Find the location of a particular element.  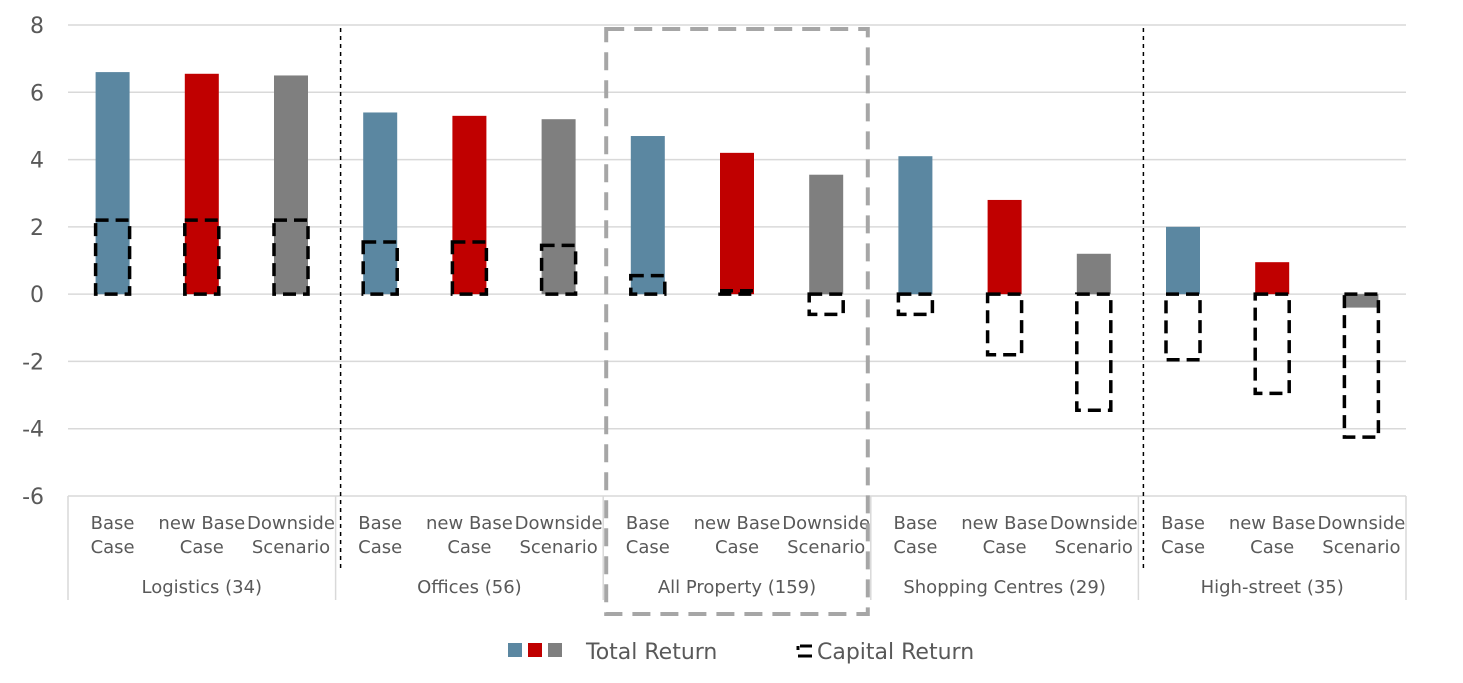

y-tick-label: -2 is located at coordinates (33, 362).